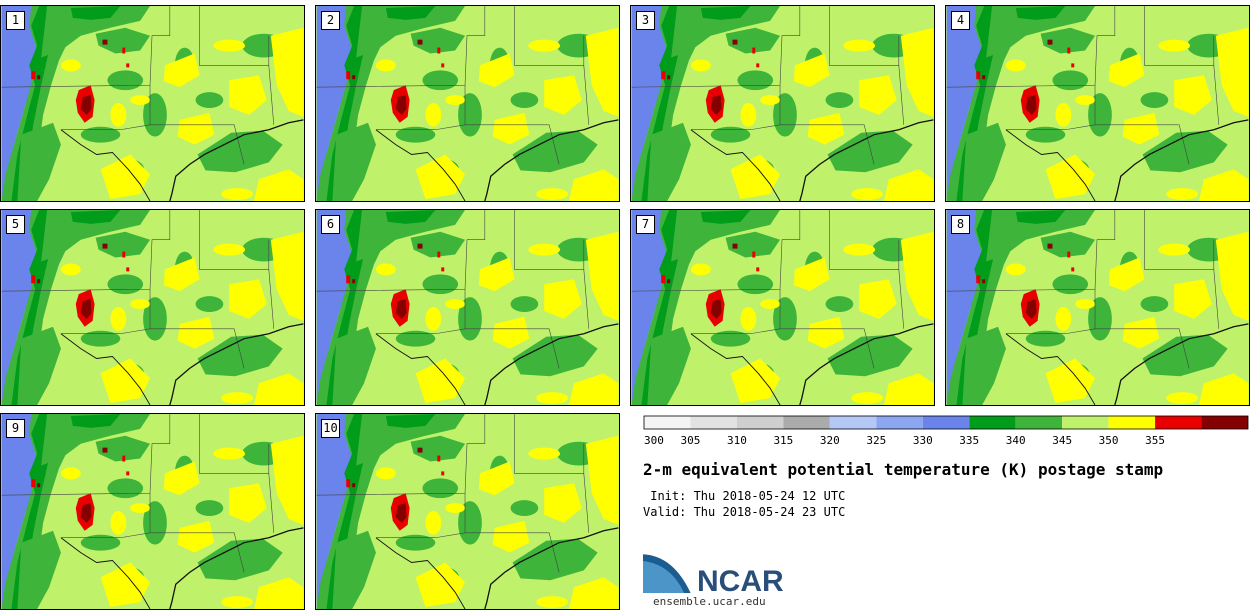 The width and height of the screenshot is (1260, 610). I want to click on postage-stamp-7: 7, so click(782, 307).